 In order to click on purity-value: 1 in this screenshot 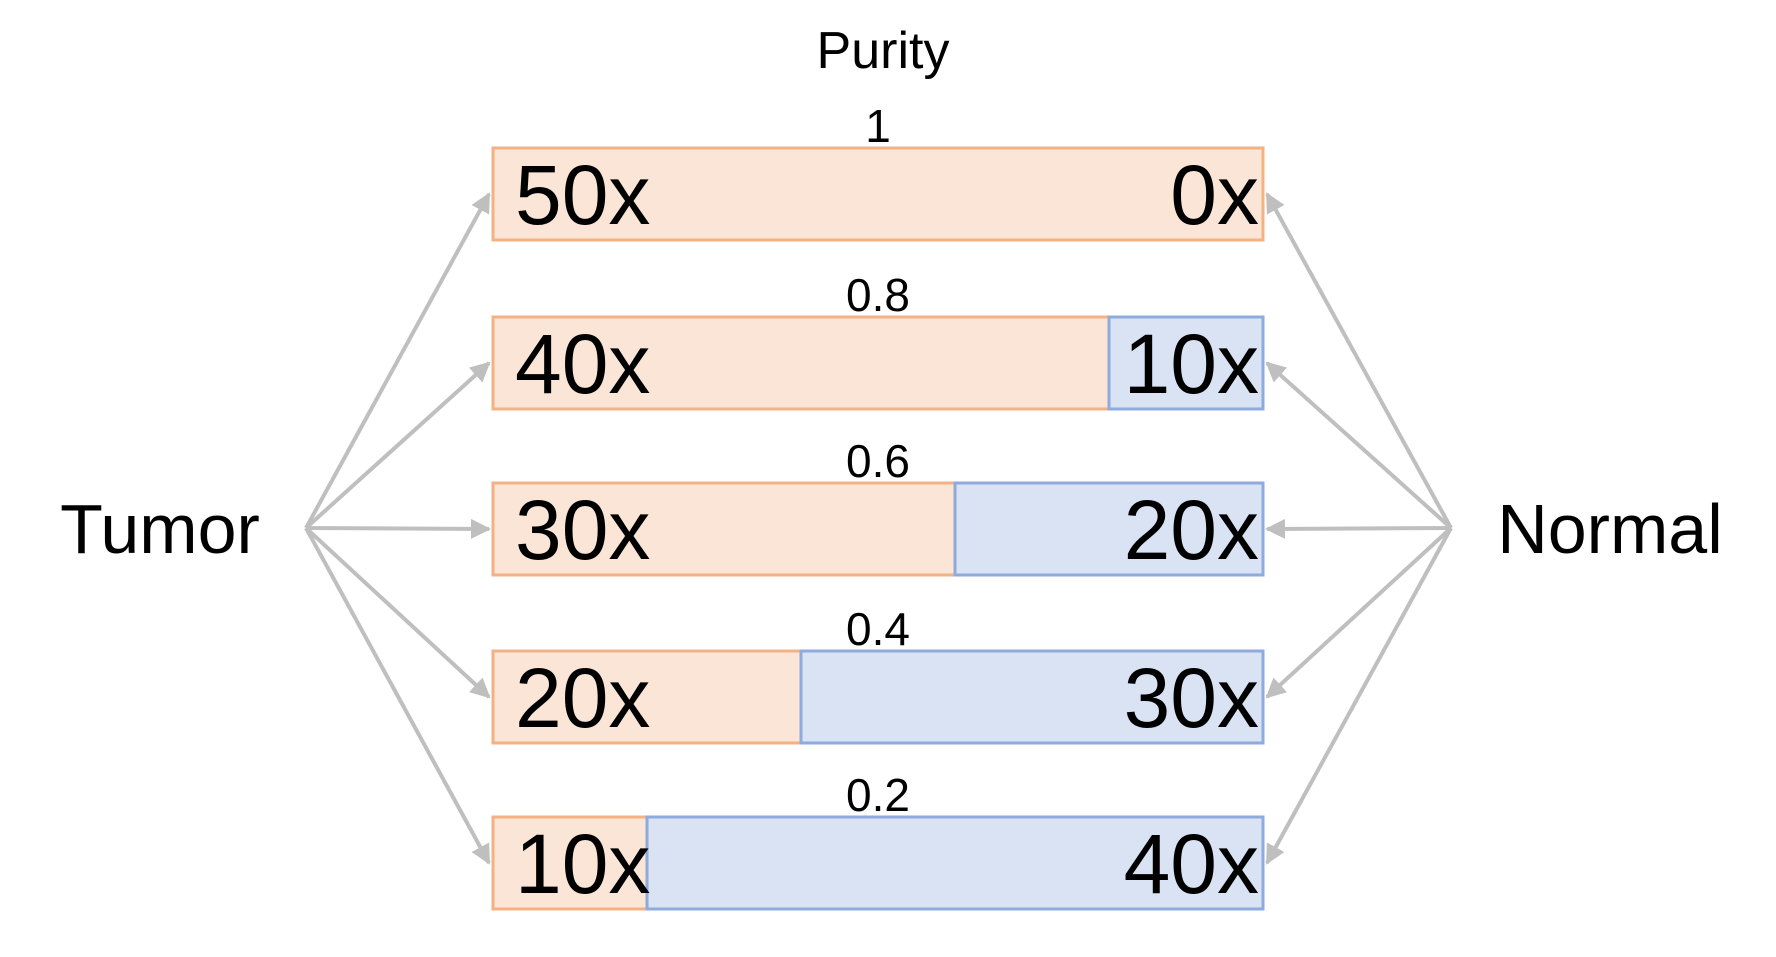, I will do `click(878, 126)`.